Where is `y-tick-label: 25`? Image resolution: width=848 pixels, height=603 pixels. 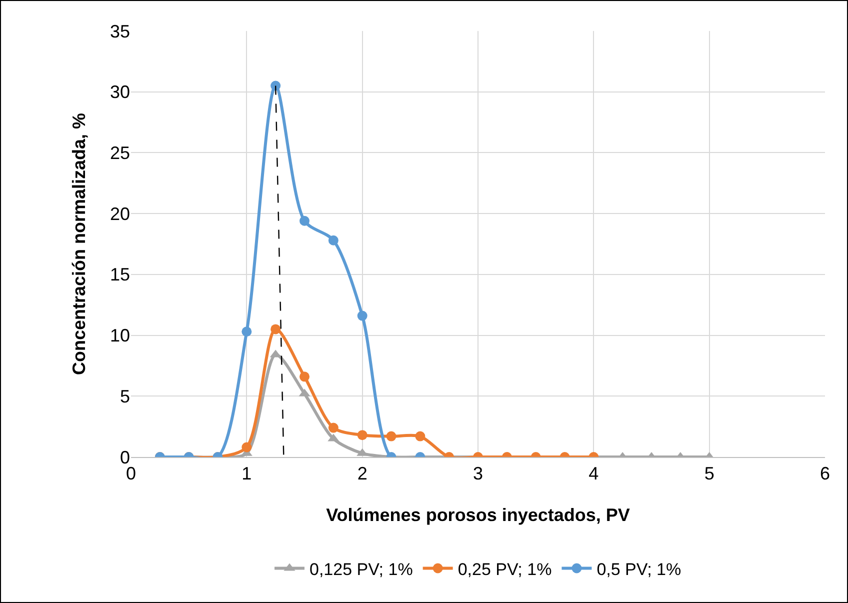 y-tick-label: 25 is located at coordinates (120, 153).